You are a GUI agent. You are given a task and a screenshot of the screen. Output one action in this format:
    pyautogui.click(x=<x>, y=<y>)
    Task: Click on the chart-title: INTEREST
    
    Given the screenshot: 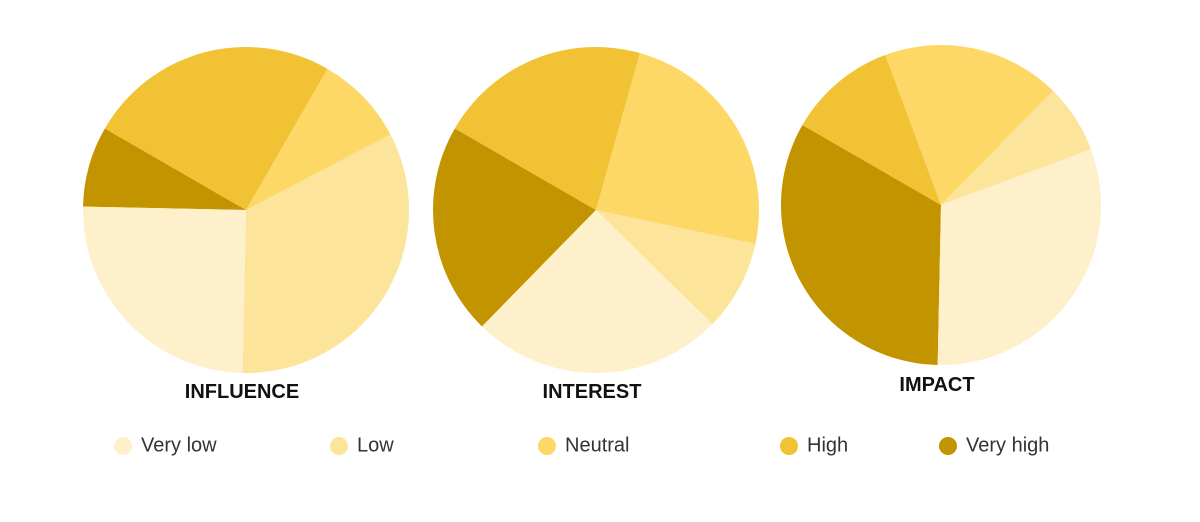 What is the action you would take?
    pyautogui.click(x=592, y=392)
    